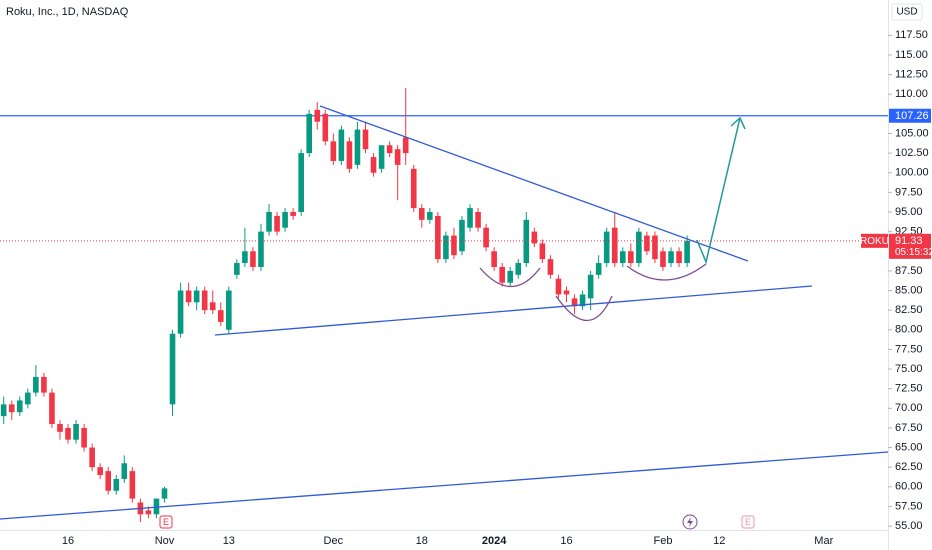 Image resolution: width=932 pixels, height=550 pixels. Describe the element at coordinates (909, 310) in the screenshot. I see `y-tick-label: 82.50` at that location.